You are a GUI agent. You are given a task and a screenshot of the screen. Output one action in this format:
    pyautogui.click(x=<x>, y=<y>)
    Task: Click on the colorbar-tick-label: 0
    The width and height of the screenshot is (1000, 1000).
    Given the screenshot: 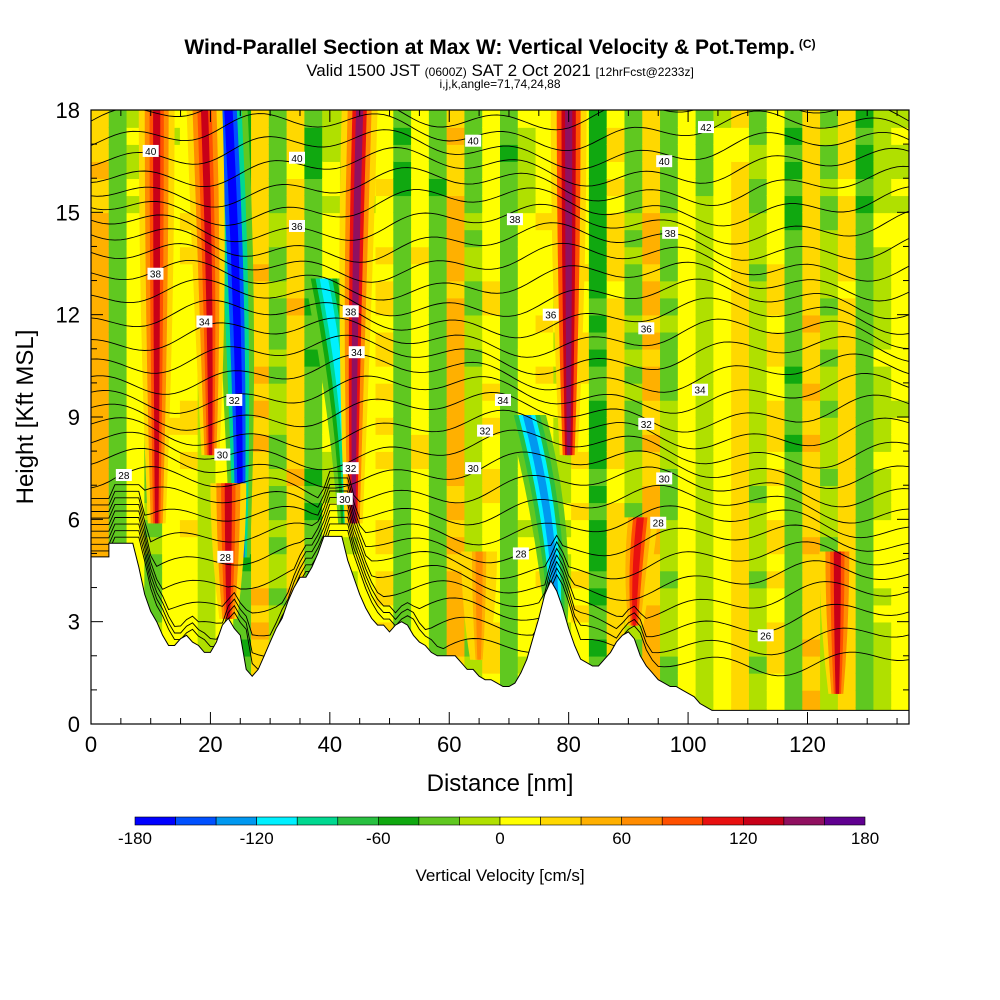 What is the action you would take?
    pyautogui.click(x=499, y=838)
    